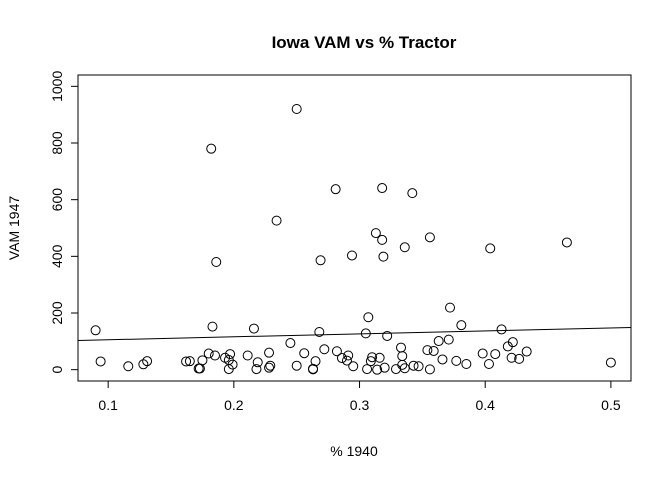 Image resolution: width=672 pixels, height=480 pixels. What do you see at coordinates (57, 313) in the screenshot?
I see `y-tick-label: 200` at bounding box center [57, 313].